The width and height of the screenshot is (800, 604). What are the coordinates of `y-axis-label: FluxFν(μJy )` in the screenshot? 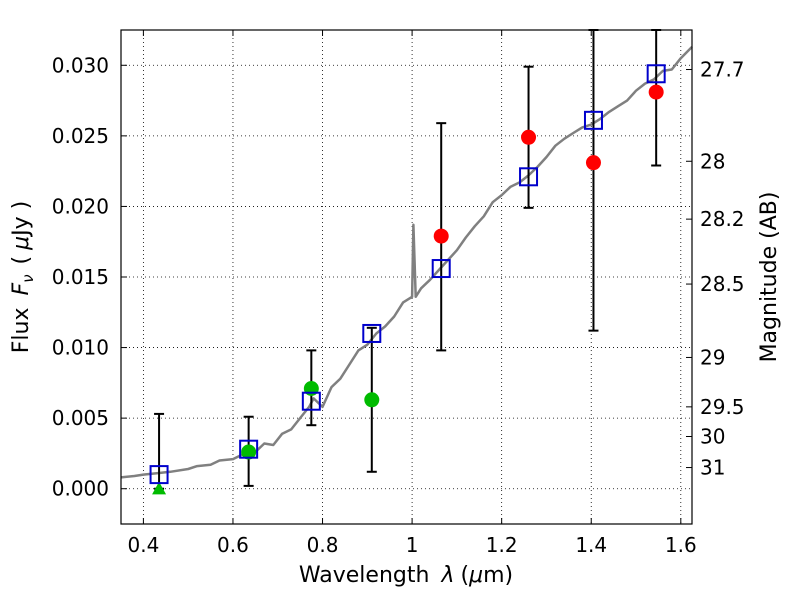 It's located at (23, 277).